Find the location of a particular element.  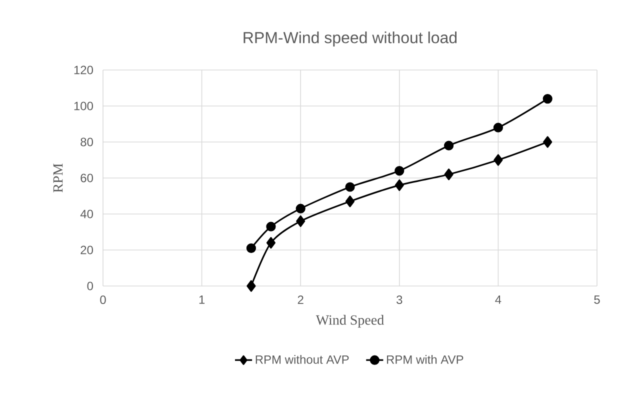

y-tick-label: 100 is located at coordinates (83, 106).